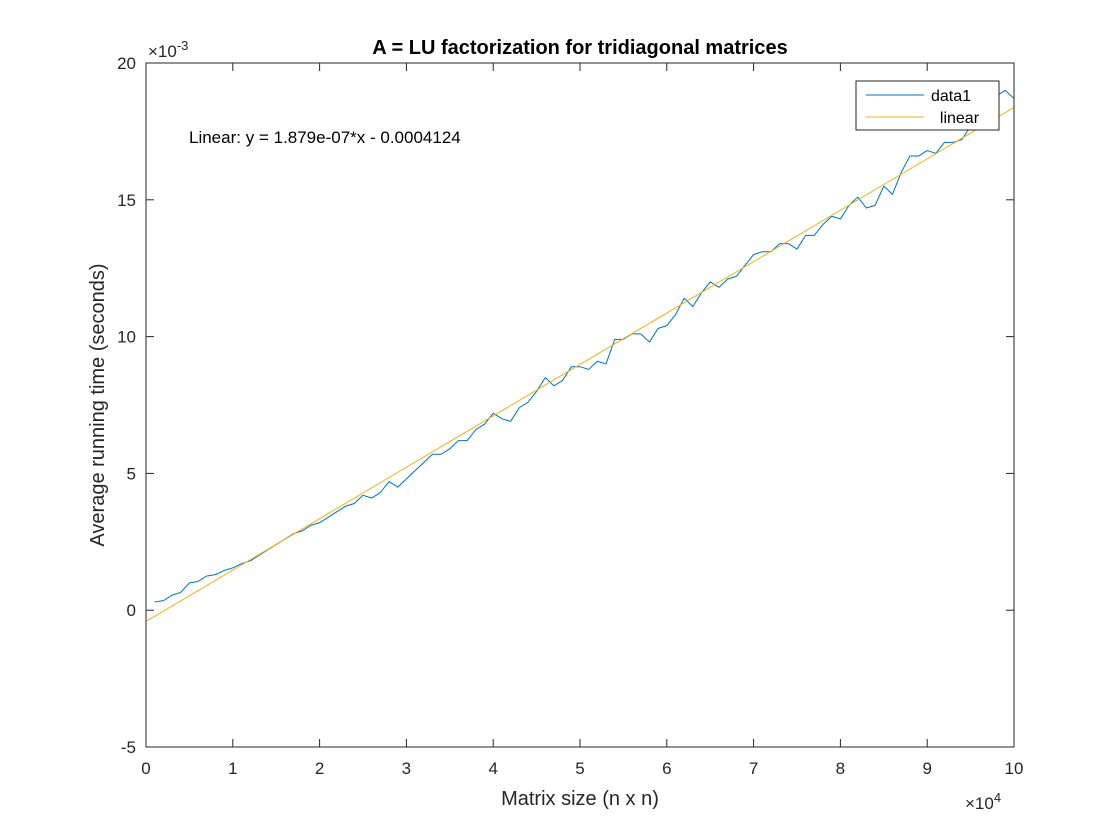 This screenshot has height=840, width=1120. I want to click on x-tick-label: 6, so click(666, 768).